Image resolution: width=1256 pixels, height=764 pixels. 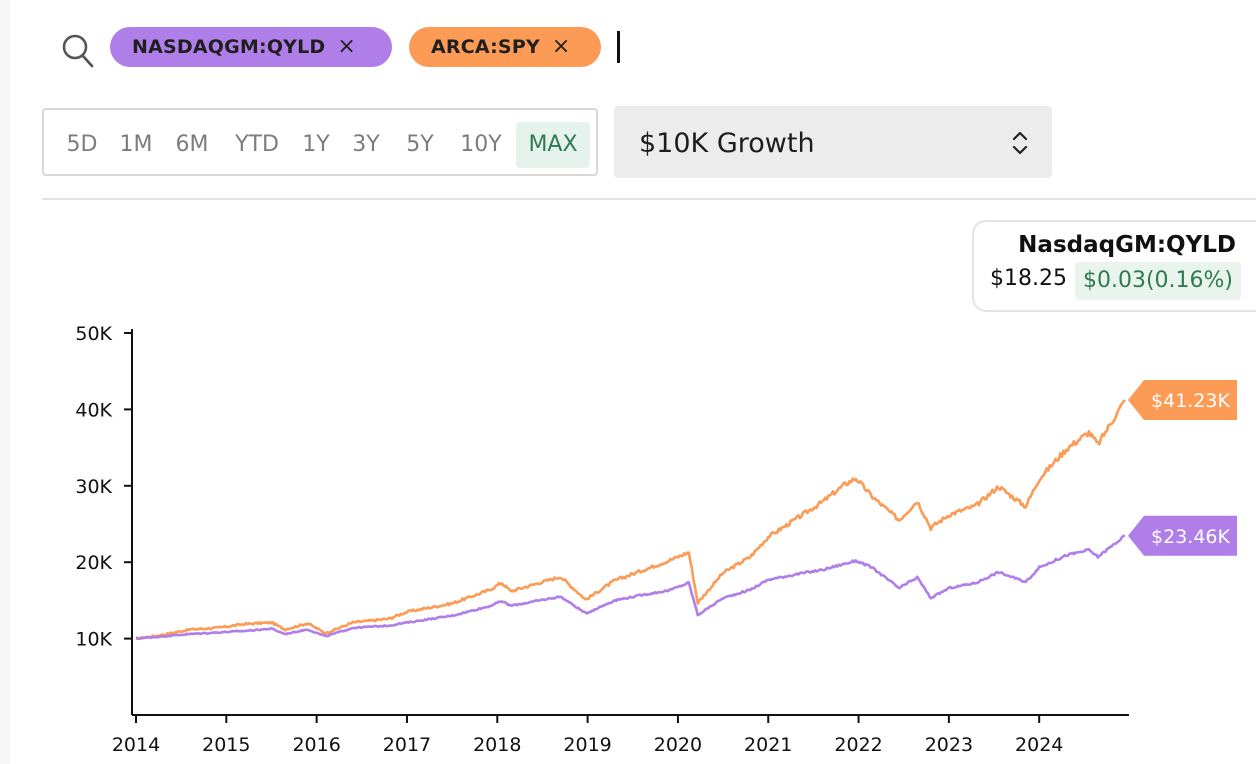 I want to click on tab-5d: 5D, so click(x=82, y=144).